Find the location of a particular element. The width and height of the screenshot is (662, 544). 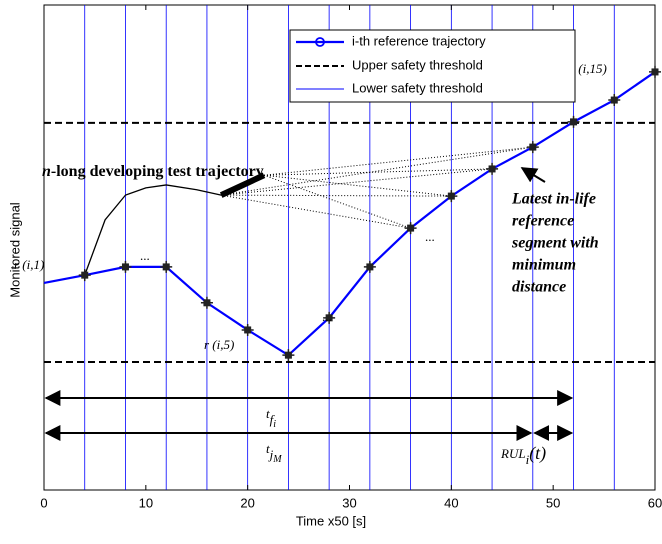

rul-label: RULi(t) is located at coordinates (523, 455).